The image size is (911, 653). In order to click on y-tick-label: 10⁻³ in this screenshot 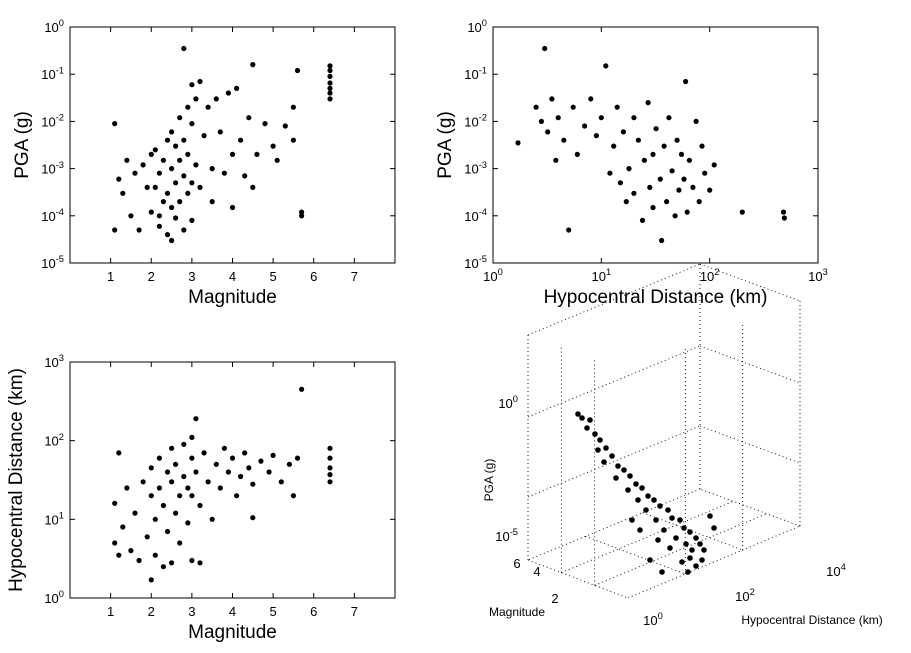, I will do `click(475, 168)`.